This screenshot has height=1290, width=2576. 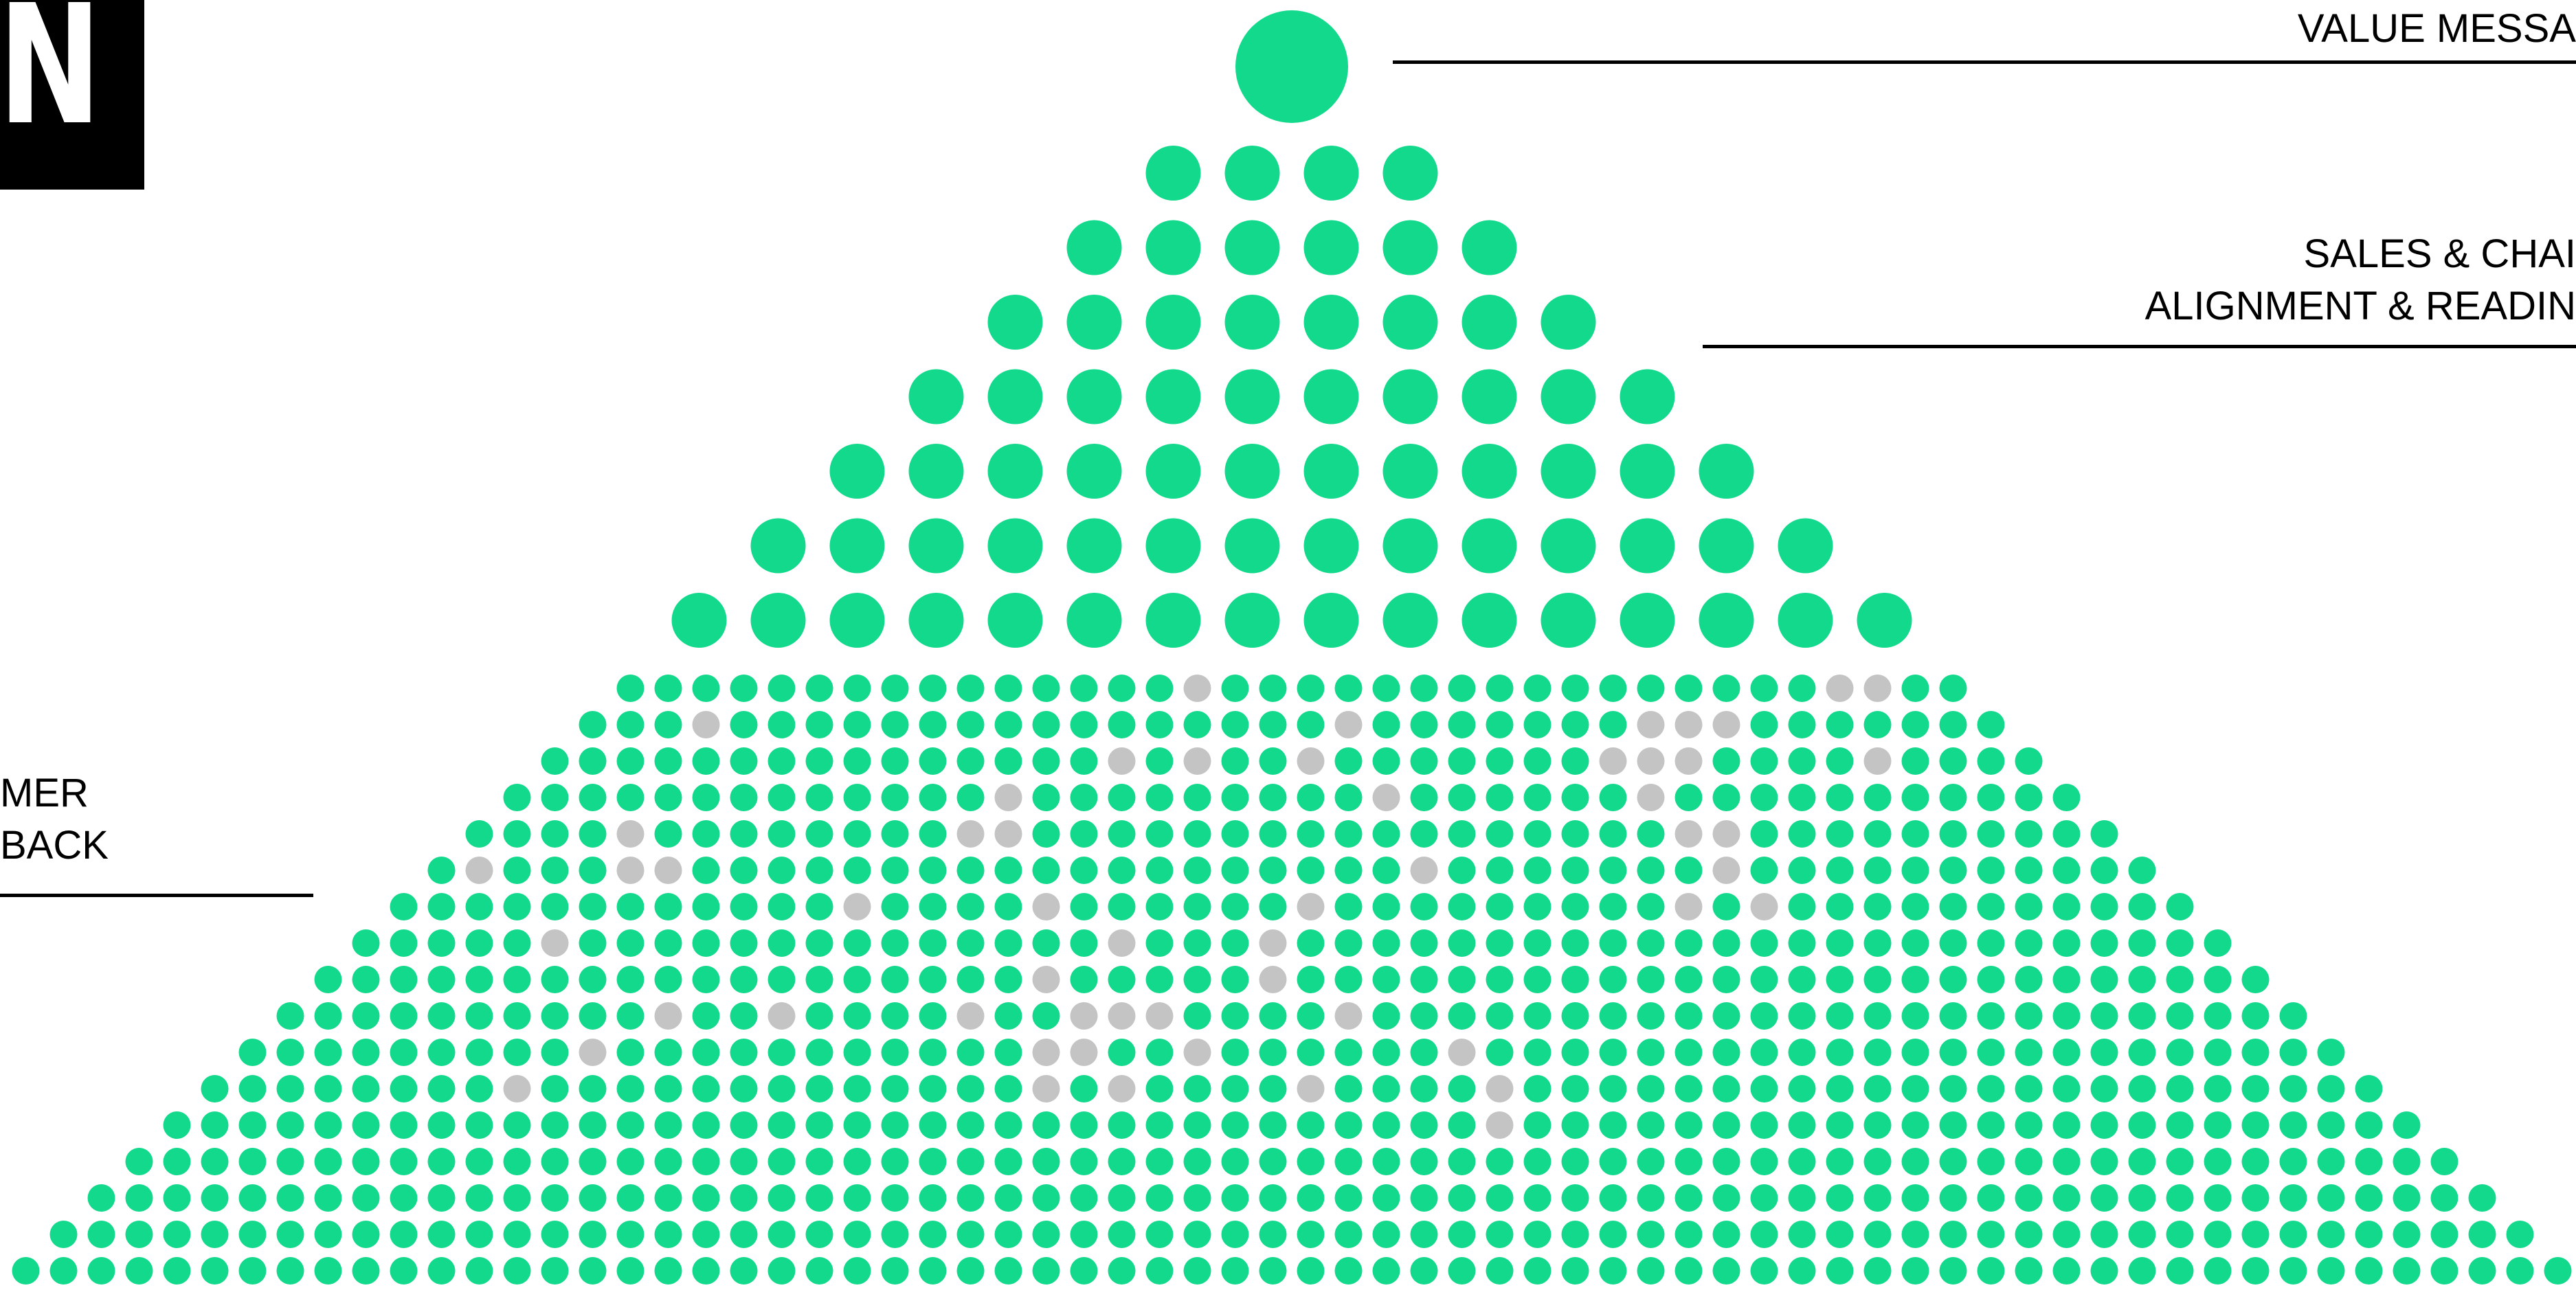 What do you see at coordinates (72, 95) in the screenshot?
I see `brand-logo: N` at bounding box center [72, 95].